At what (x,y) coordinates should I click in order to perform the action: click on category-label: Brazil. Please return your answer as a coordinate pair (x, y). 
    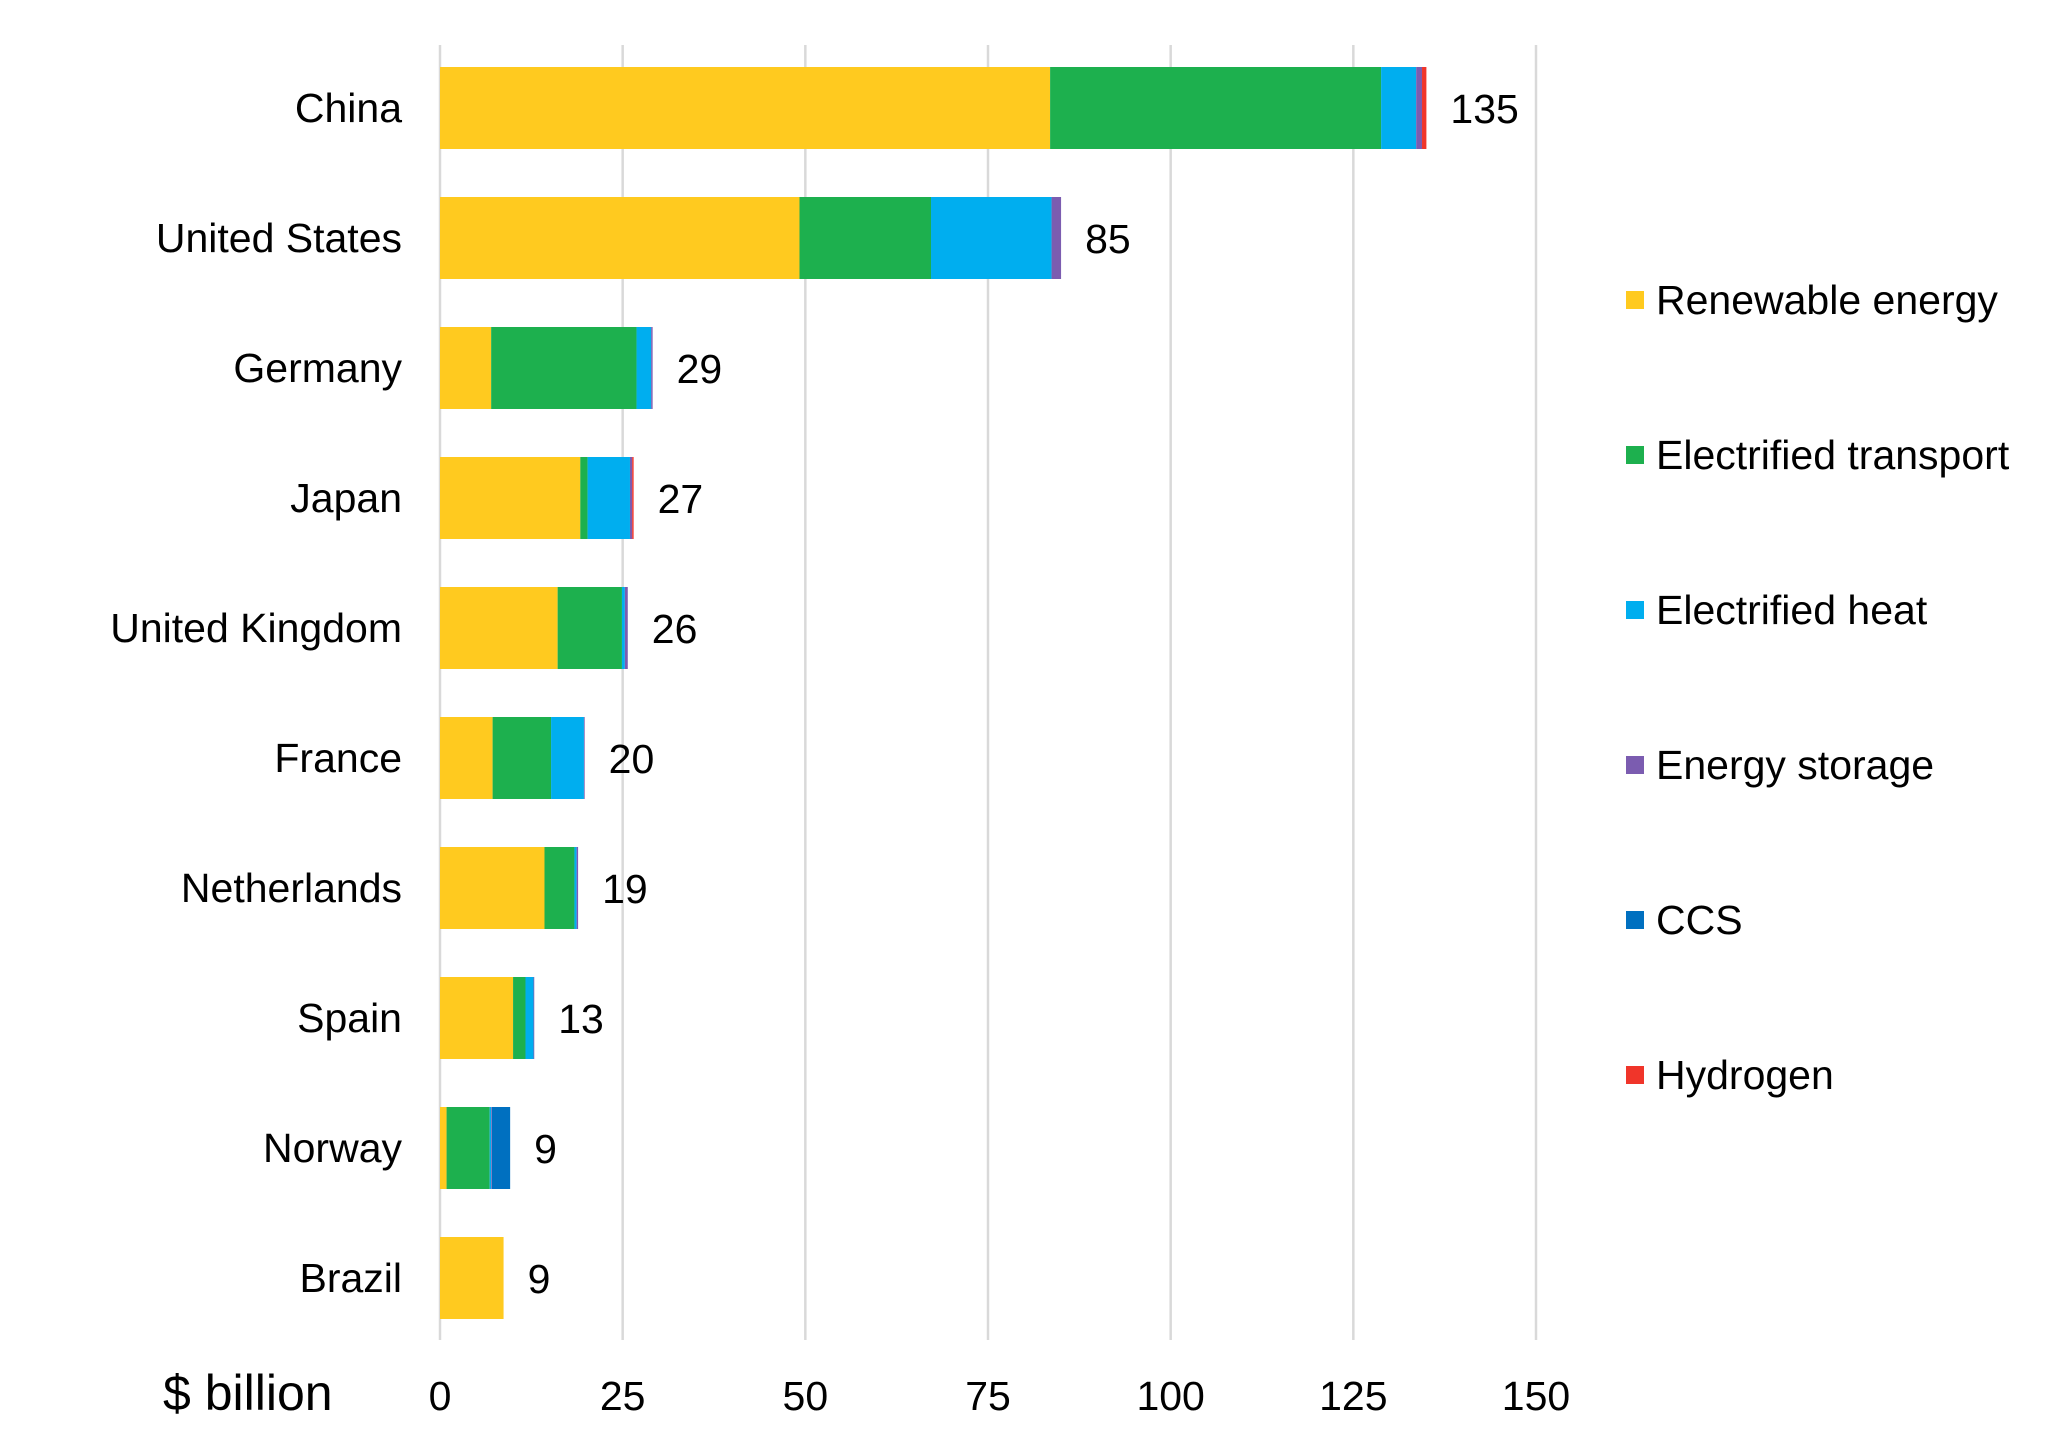
    Looking at the image, I should click on (350, 1278).